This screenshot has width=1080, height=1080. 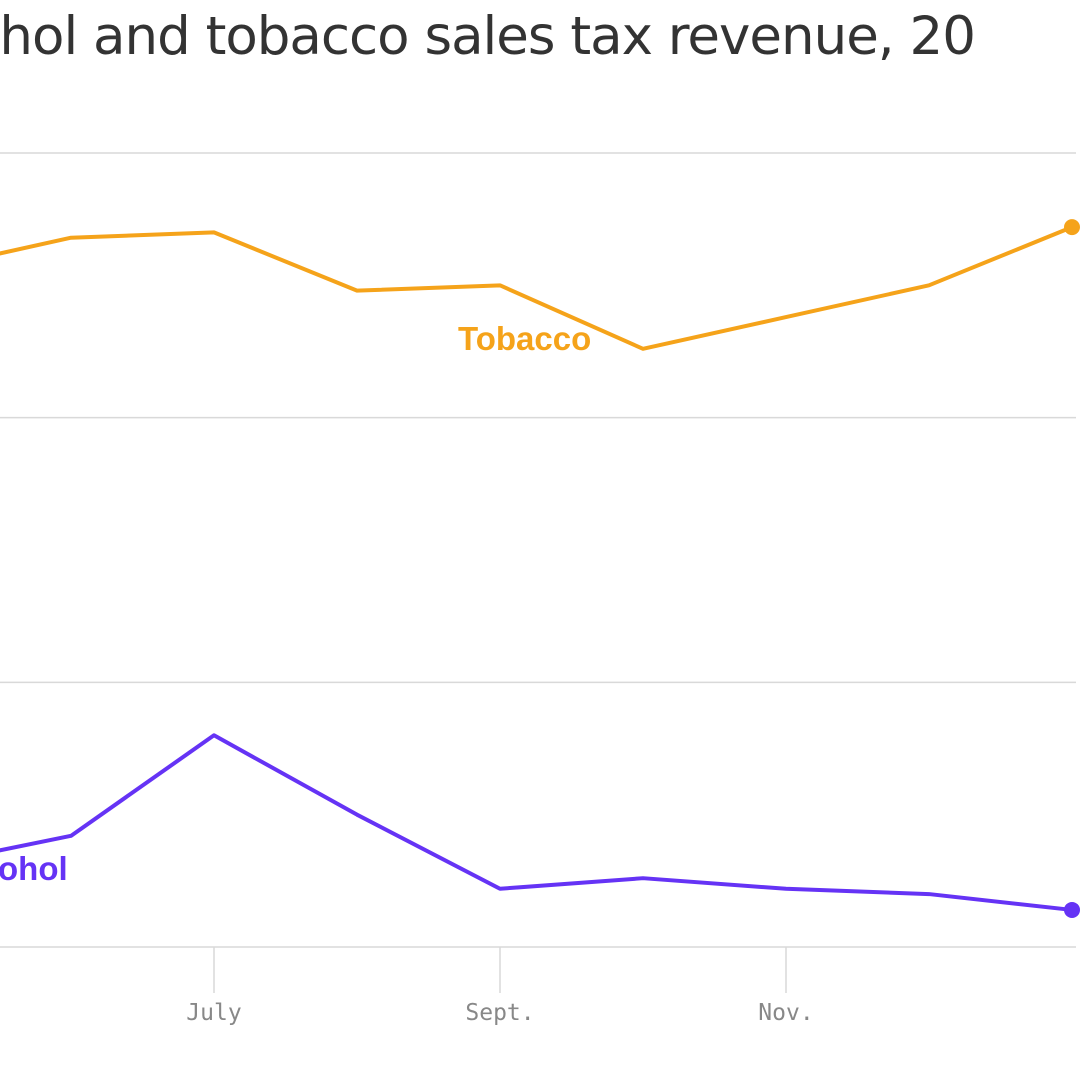 What do you see at coordinates (213, 1013) in the screenshot?
I see `x-tick-label: July` at bounding box center [213, 1013].